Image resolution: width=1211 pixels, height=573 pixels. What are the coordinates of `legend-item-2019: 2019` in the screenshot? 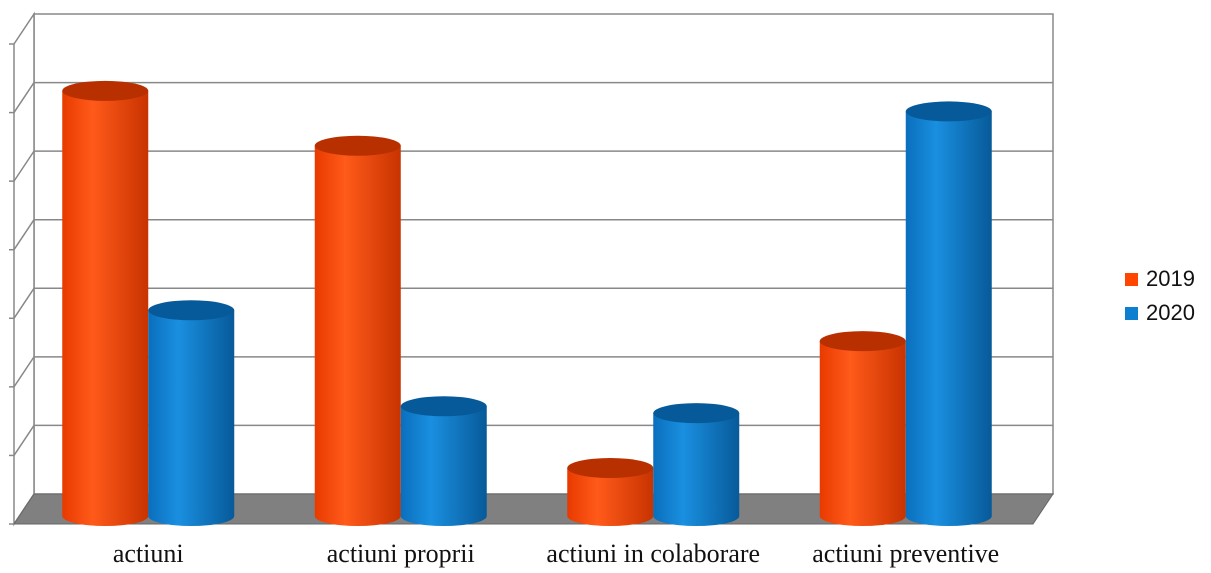 It's located at (1160, 279).